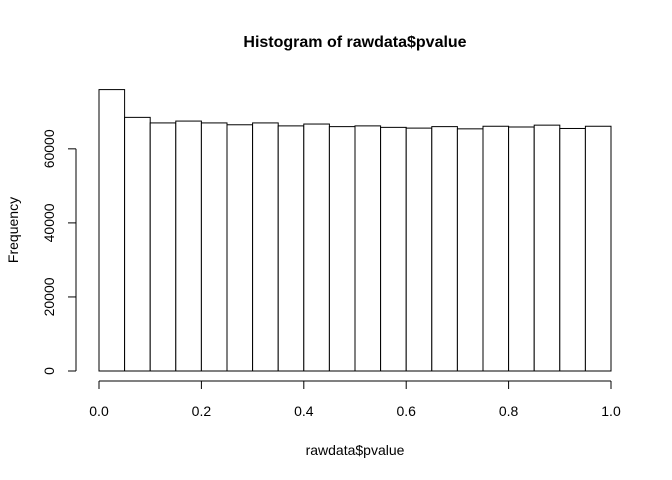 The width and height of the screenshot is (672, 480). What do you see at coordinates (304, 411) in the screenshot?
I see `x-tick-label: 0.4` at bounding box center [304, 411].